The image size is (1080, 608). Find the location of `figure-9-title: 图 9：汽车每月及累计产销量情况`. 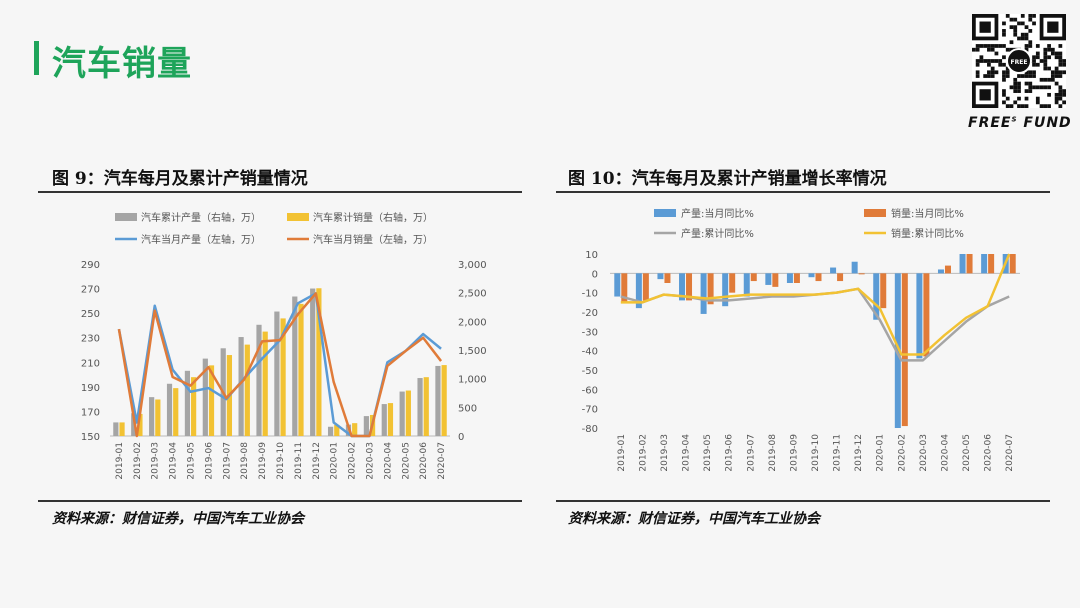

figure-9-title: 图 9：汽车每月及累计产销量情况 is located at coordinates (180, 179).